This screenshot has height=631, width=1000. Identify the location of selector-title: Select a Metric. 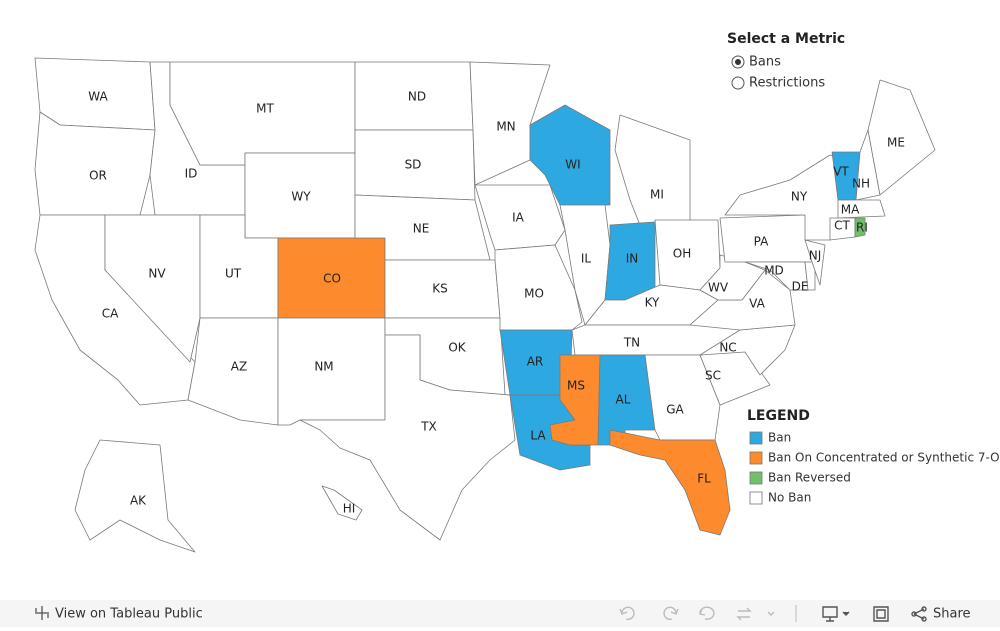
(786, 39).